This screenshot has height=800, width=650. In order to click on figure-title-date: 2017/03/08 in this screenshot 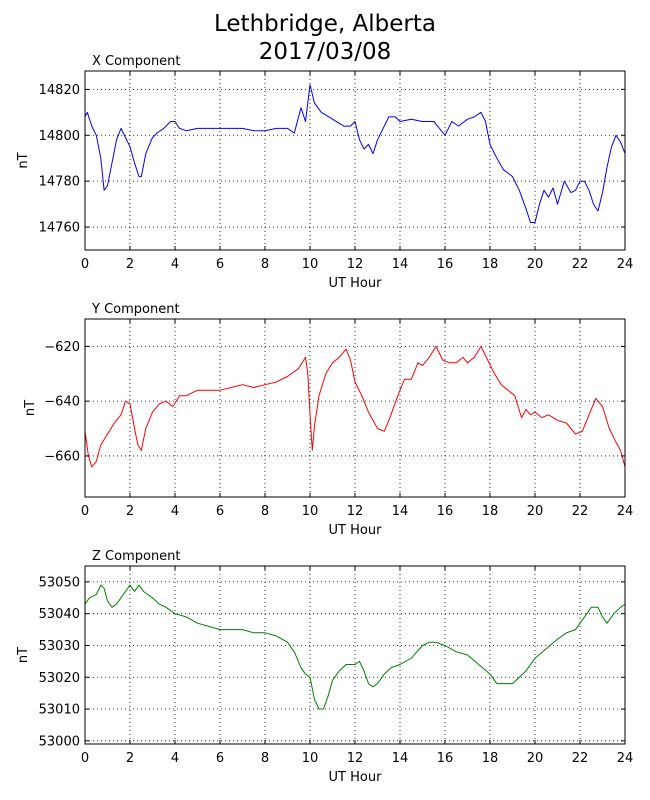, I will do `click(325, 52)`.